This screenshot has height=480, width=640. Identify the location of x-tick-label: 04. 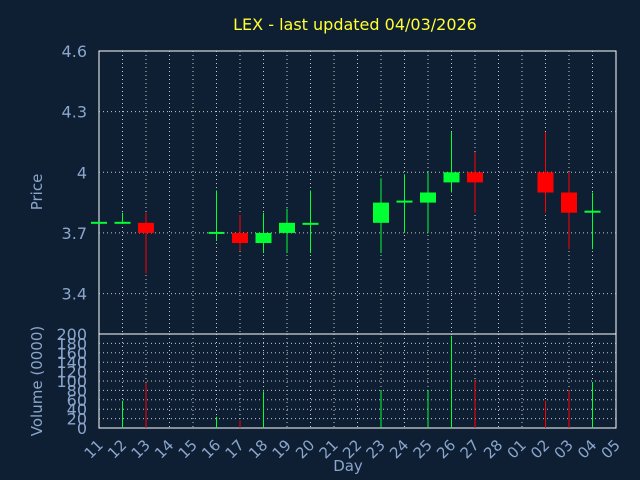
(587, 449).